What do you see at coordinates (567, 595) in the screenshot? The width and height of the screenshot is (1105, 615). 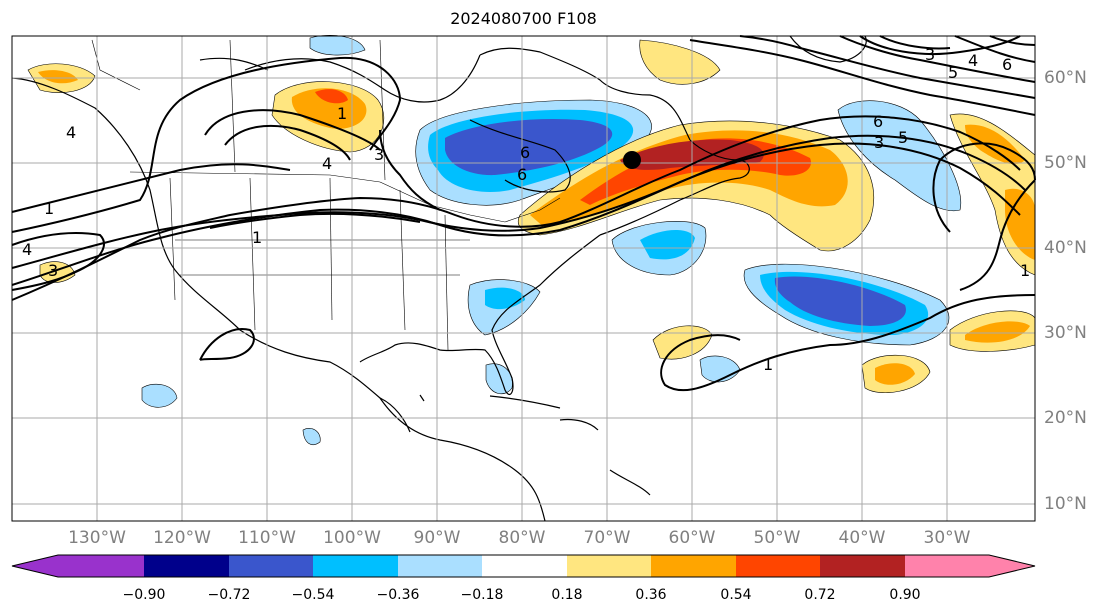 I see `colorbar-tick-label: 0.18` at bounding box center [567, 595].